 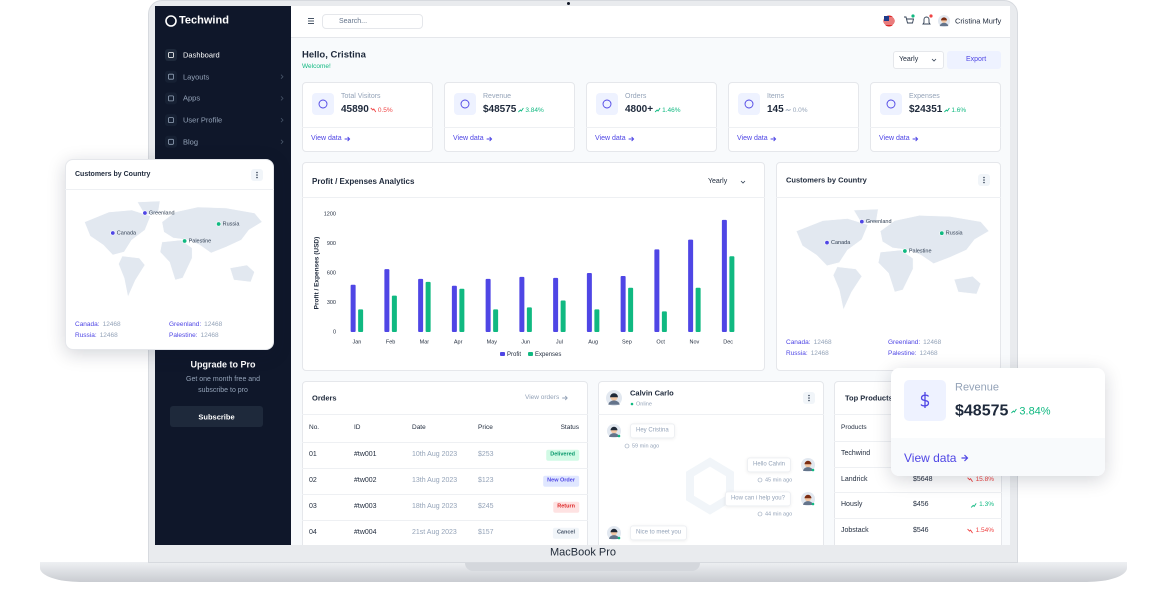 I want to click on table-header: ID, so click(x=357, y=428).